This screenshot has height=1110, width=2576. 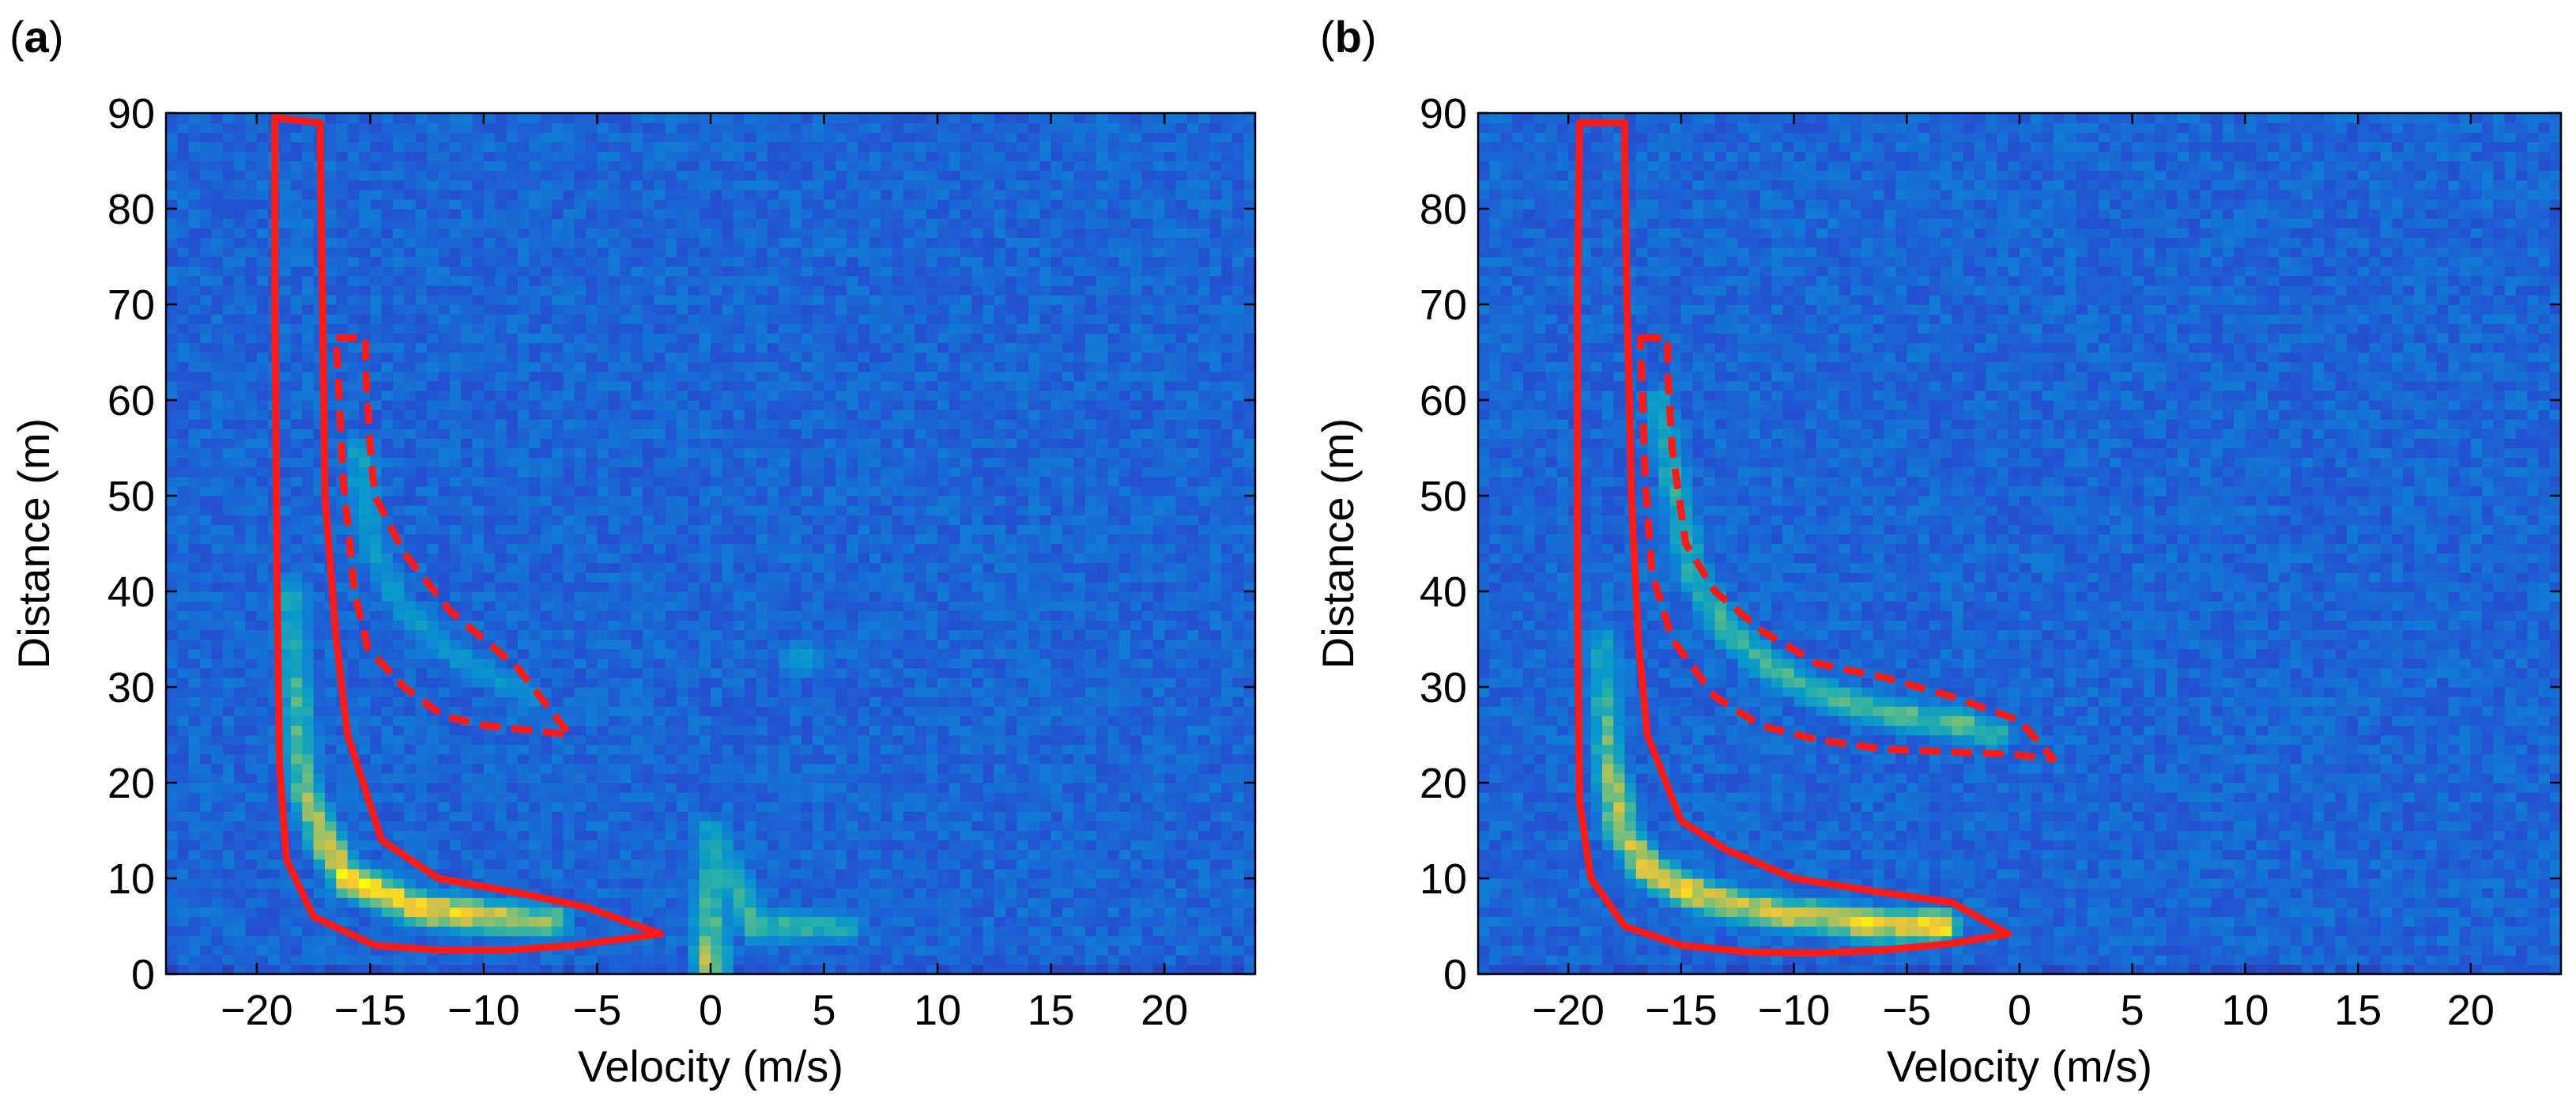 I want to click on panel-label: (a), so click(x=36, y=37).